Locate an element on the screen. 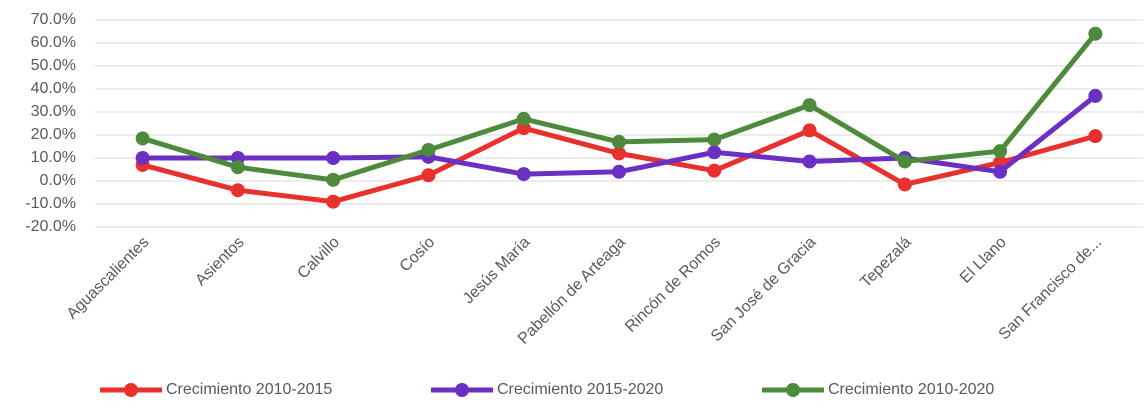  y-tick-label: 70.0% is located at coordinates (53, 19).